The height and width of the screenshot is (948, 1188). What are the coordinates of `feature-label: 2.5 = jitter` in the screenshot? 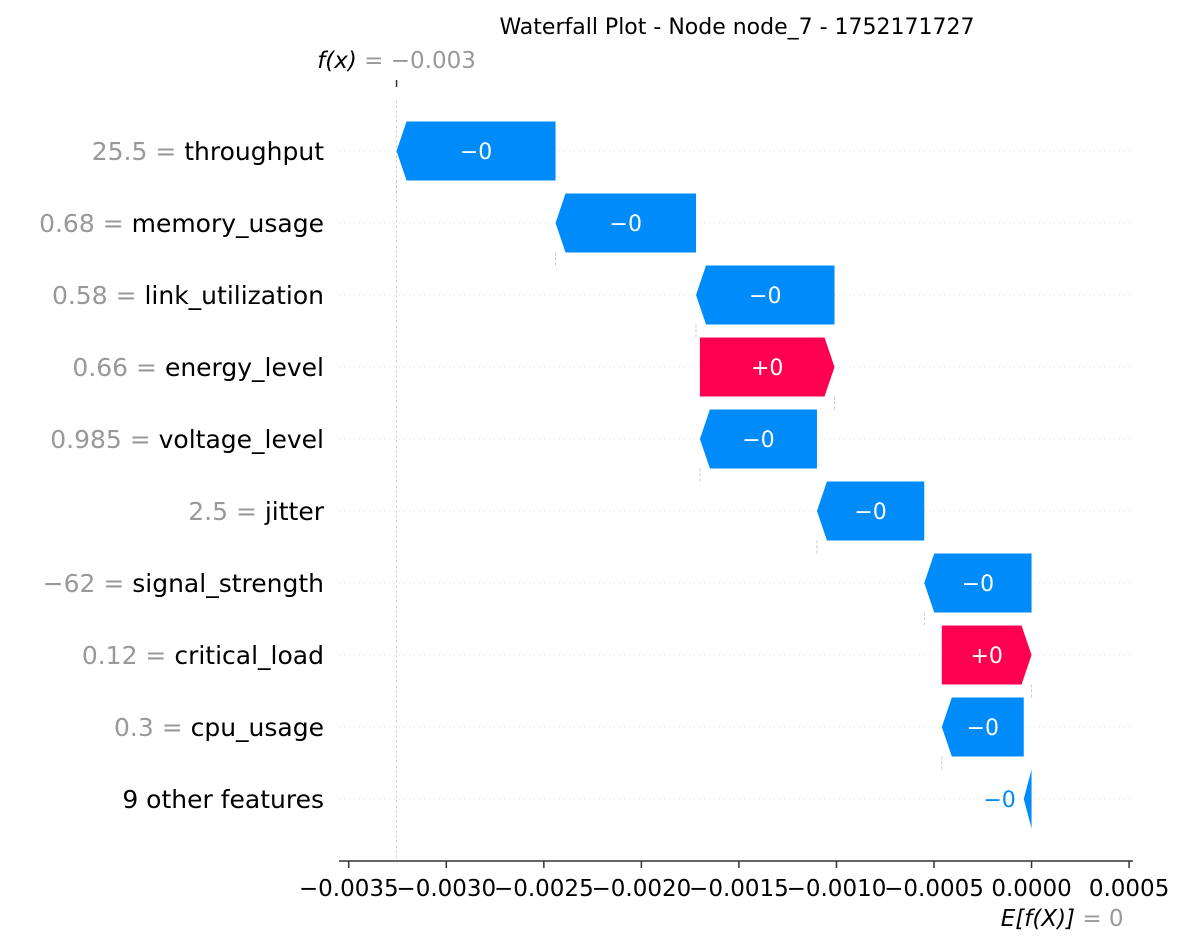 It's located at (256, 511).